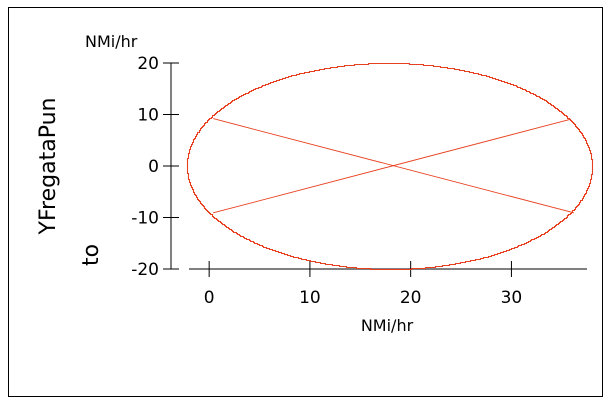  I want to click on x-axis-label: NMi/hr, so click(387, 325).